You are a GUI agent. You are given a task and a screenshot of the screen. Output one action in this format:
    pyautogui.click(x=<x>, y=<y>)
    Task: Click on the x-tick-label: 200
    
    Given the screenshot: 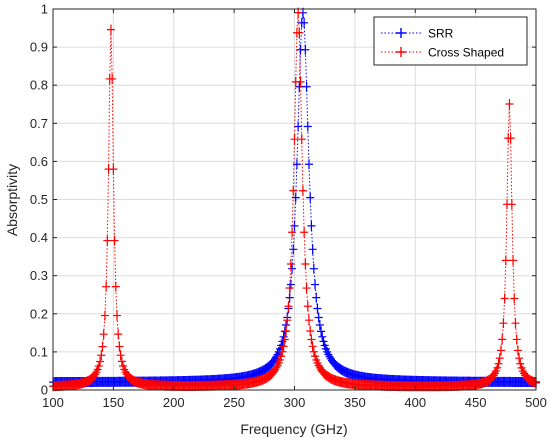 What is the action you would take?
    pyautogui.click(x=174, y=402)
    